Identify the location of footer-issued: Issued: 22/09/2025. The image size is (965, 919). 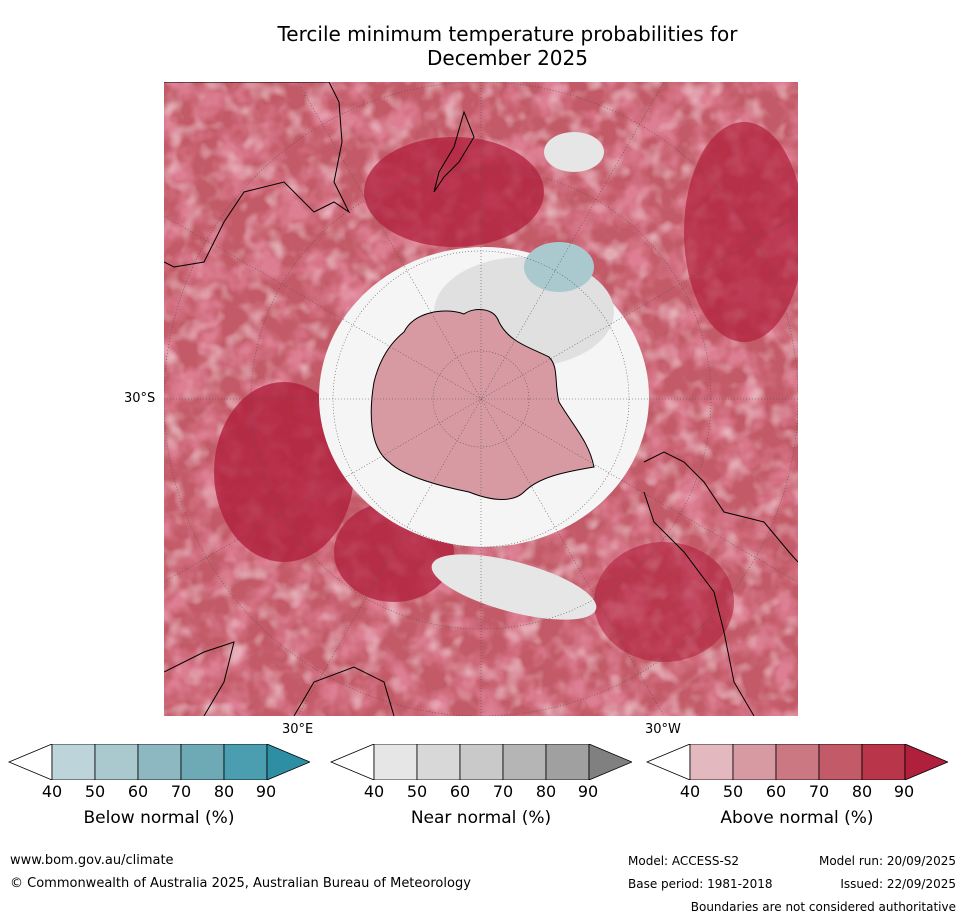
(898, 884).